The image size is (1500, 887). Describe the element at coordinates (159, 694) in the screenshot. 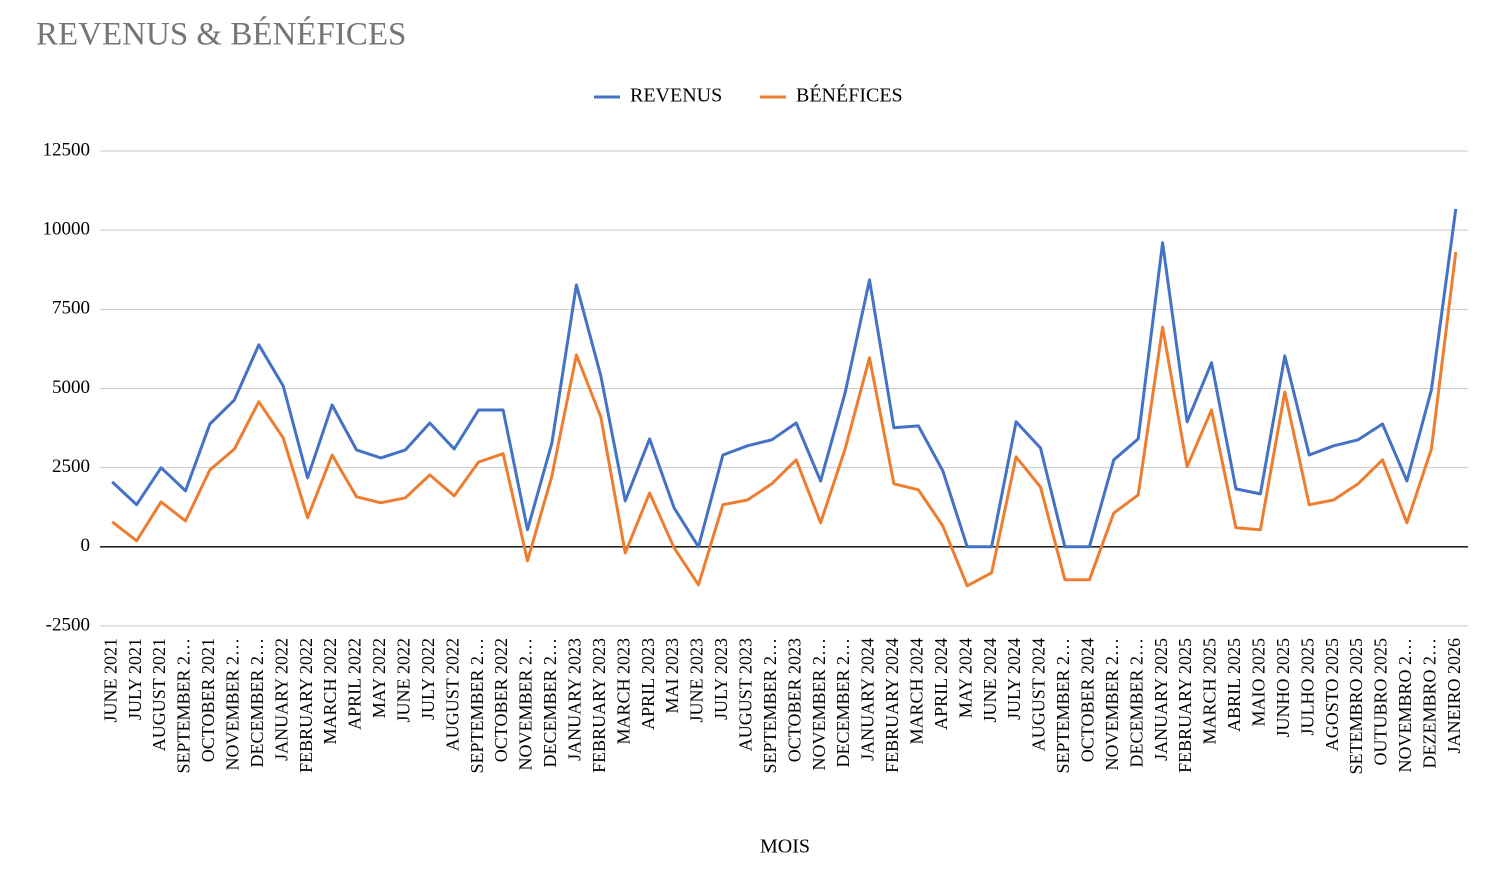

I see `x-tick-label: AUGUST 2021` at that location.